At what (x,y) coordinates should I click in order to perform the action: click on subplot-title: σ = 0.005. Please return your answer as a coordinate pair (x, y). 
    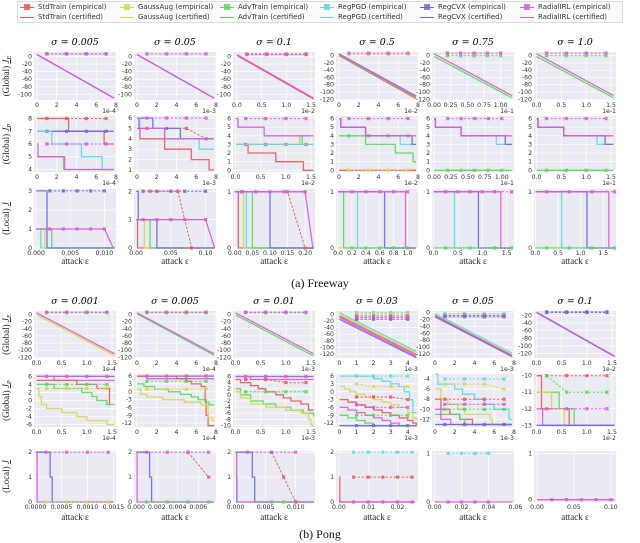
    Looking at the image, I should click on (175, 301).